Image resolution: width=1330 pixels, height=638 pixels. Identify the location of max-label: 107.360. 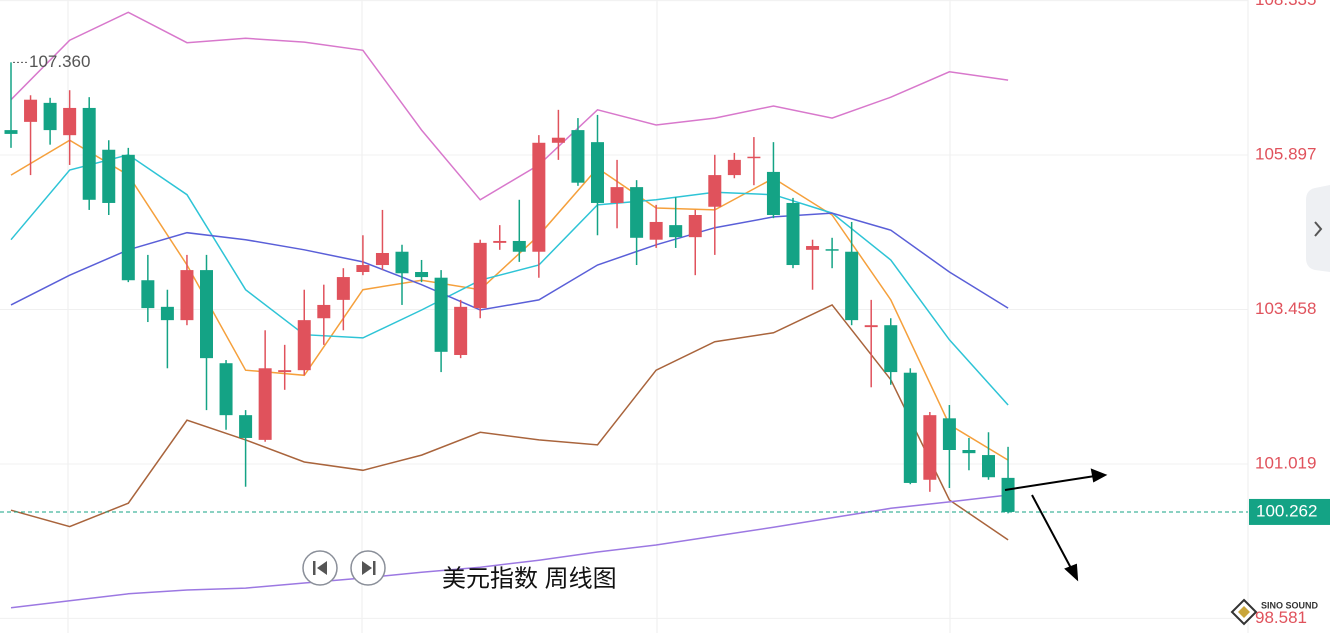
(59, 61).